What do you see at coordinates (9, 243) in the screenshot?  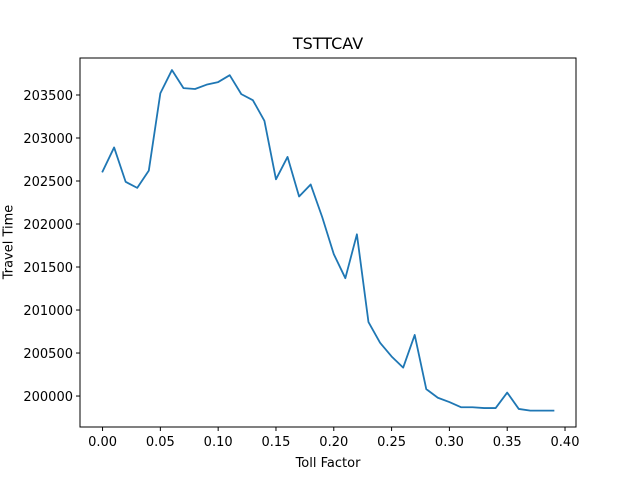 I see `y-axis-label: Travel Time` at bounding box center [9, 243].